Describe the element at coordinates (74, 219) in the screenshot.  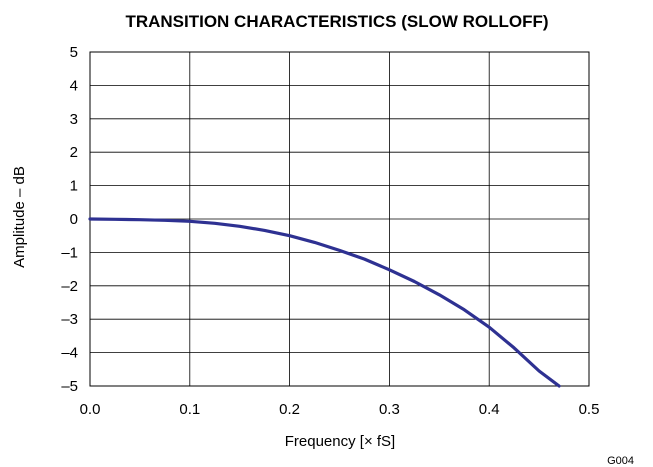
I see `y-tick-label: 0` at that location.